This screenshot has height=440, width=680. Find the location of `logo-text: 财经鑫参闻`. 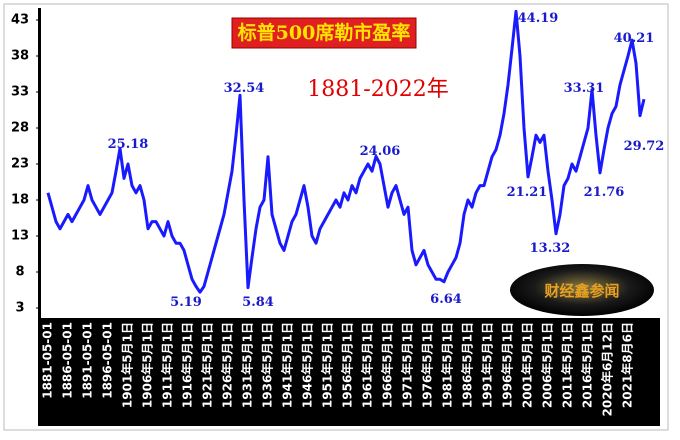

logo-text: 财经鑫参闻 is located at coordinates (581, 291).